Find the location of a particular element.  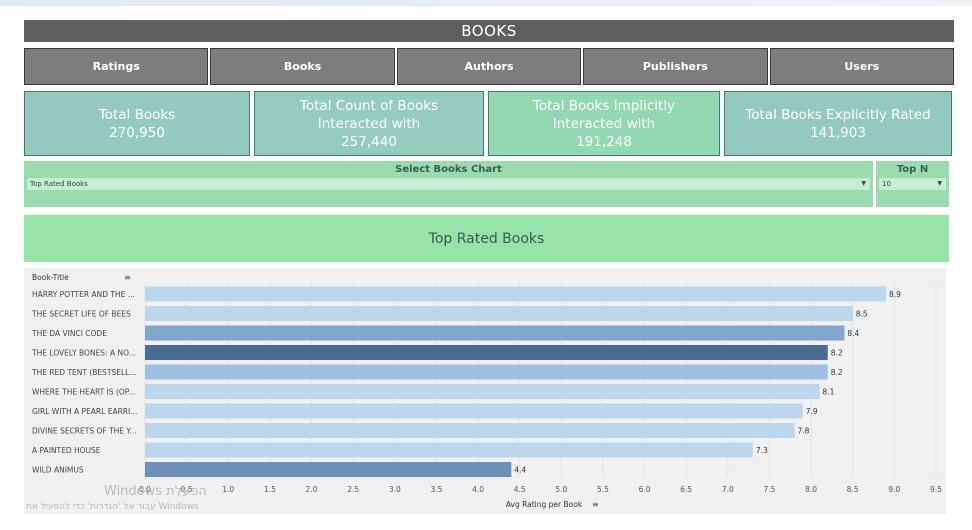

kpi-value: 191,248 is located at coordinates (604, 141).